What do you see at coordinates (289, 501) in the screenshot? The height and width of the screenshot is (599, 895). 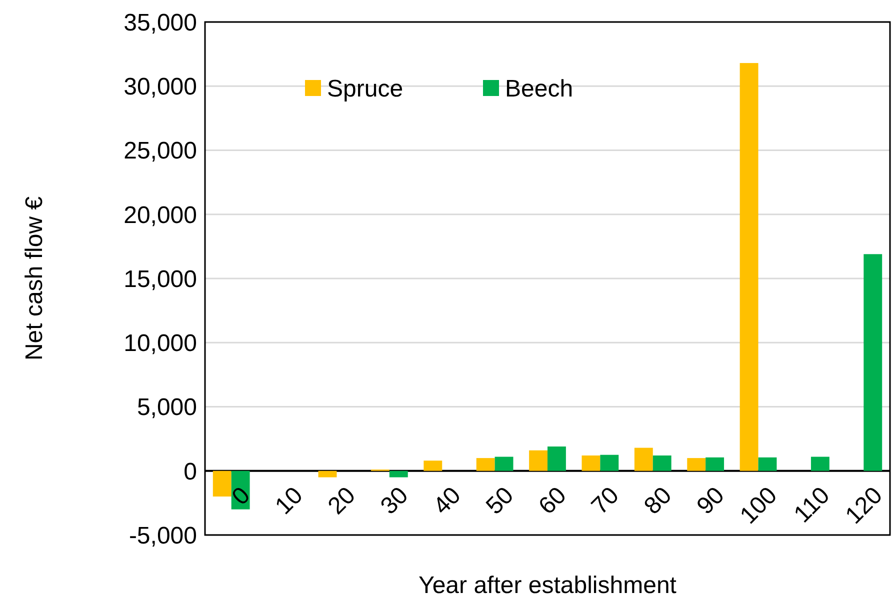 I see `x-tick-label: 10` at bounding box center [289, 501].